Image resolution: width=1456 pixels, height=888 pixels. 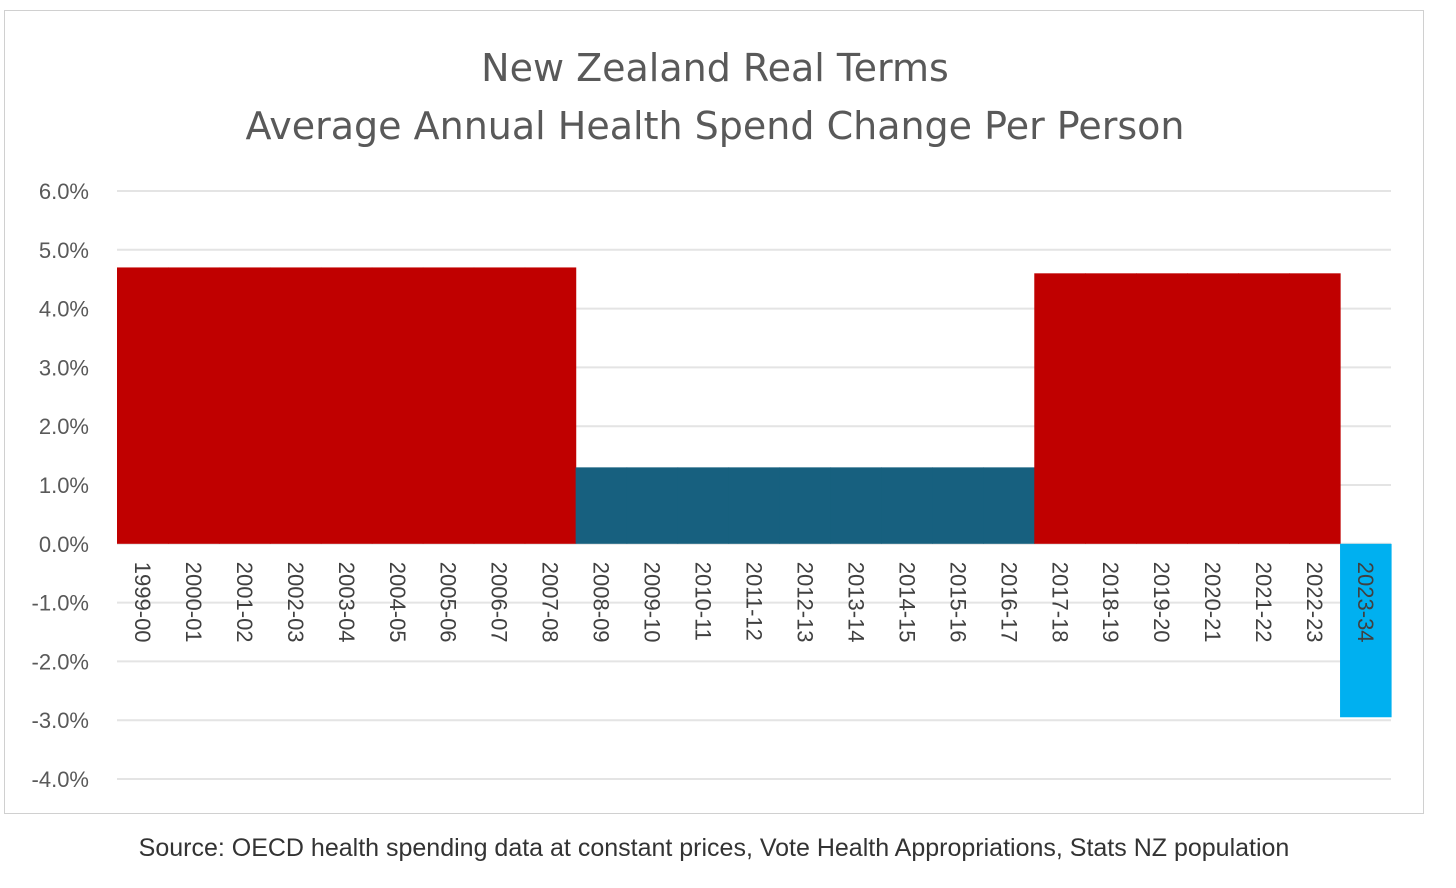 I want to click on y-tick-label: 6.0%, so click(x=64, y=191).